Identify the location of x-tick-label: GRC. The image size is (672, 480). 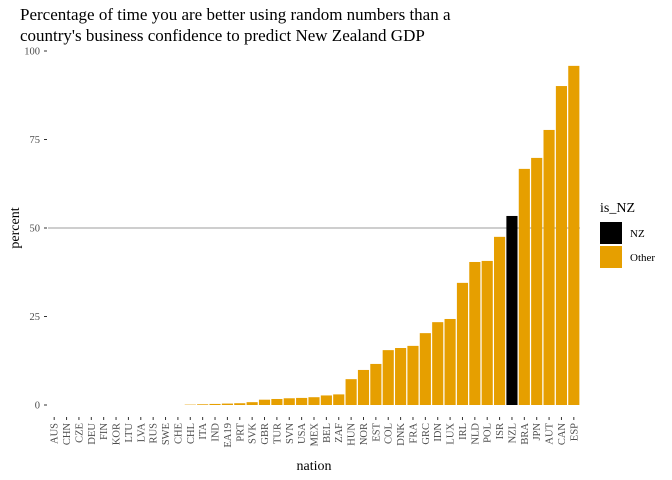
(426, 434).